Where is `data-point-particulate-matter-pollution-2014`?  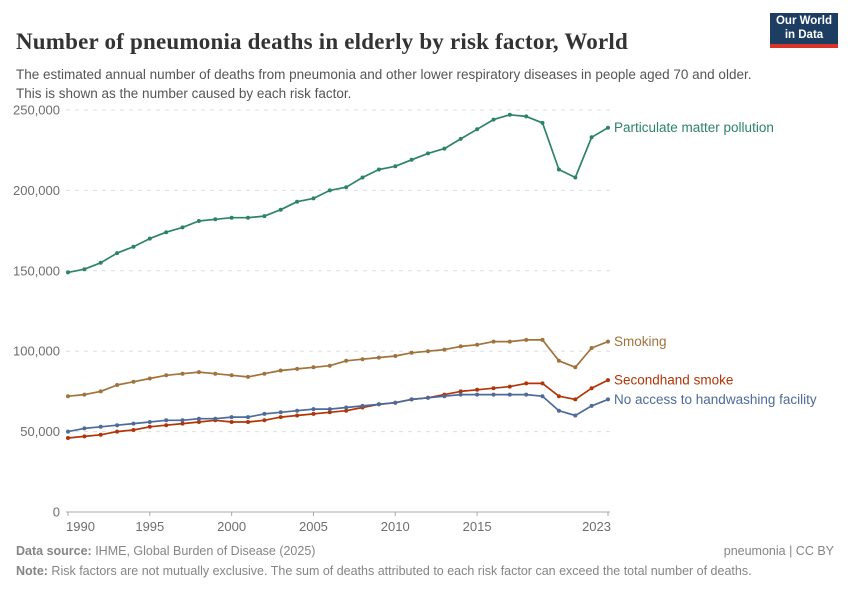
data-point-particulate-matter-pollution-2014 is located at coordinates (460, 138).